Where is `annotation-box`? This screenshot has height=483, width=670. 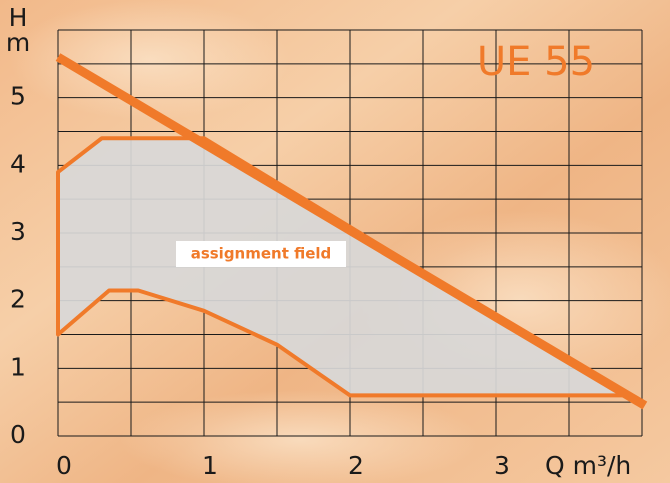 annotation-box is located at coordinates (261, 254).